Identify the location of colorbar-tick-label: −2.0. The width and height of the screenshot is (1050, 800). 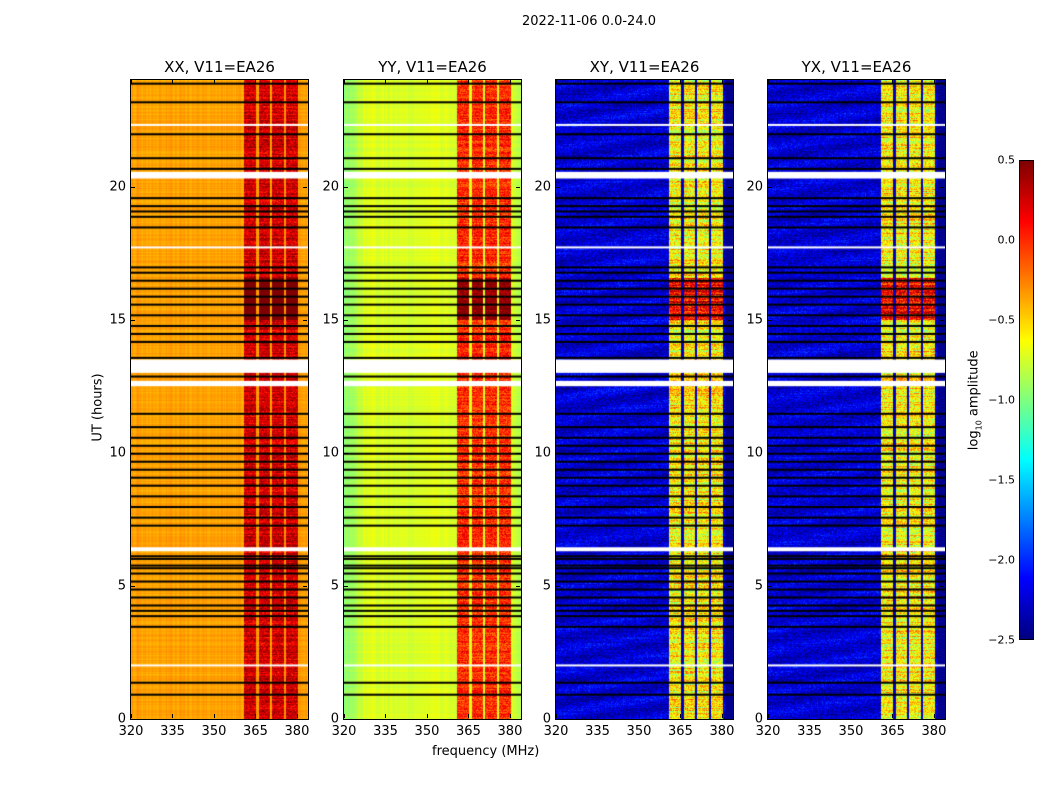
(1001, 560).